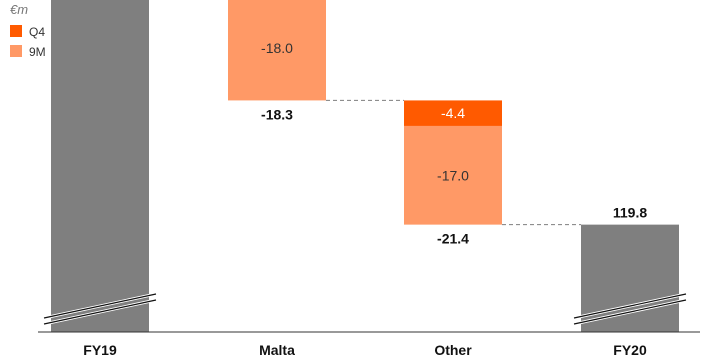 This screenshot has height=360, width=717. What do you see at coordinates (365, 309) in the screenshot?
I see `axis-breaks` at bounding box center [365, 309].